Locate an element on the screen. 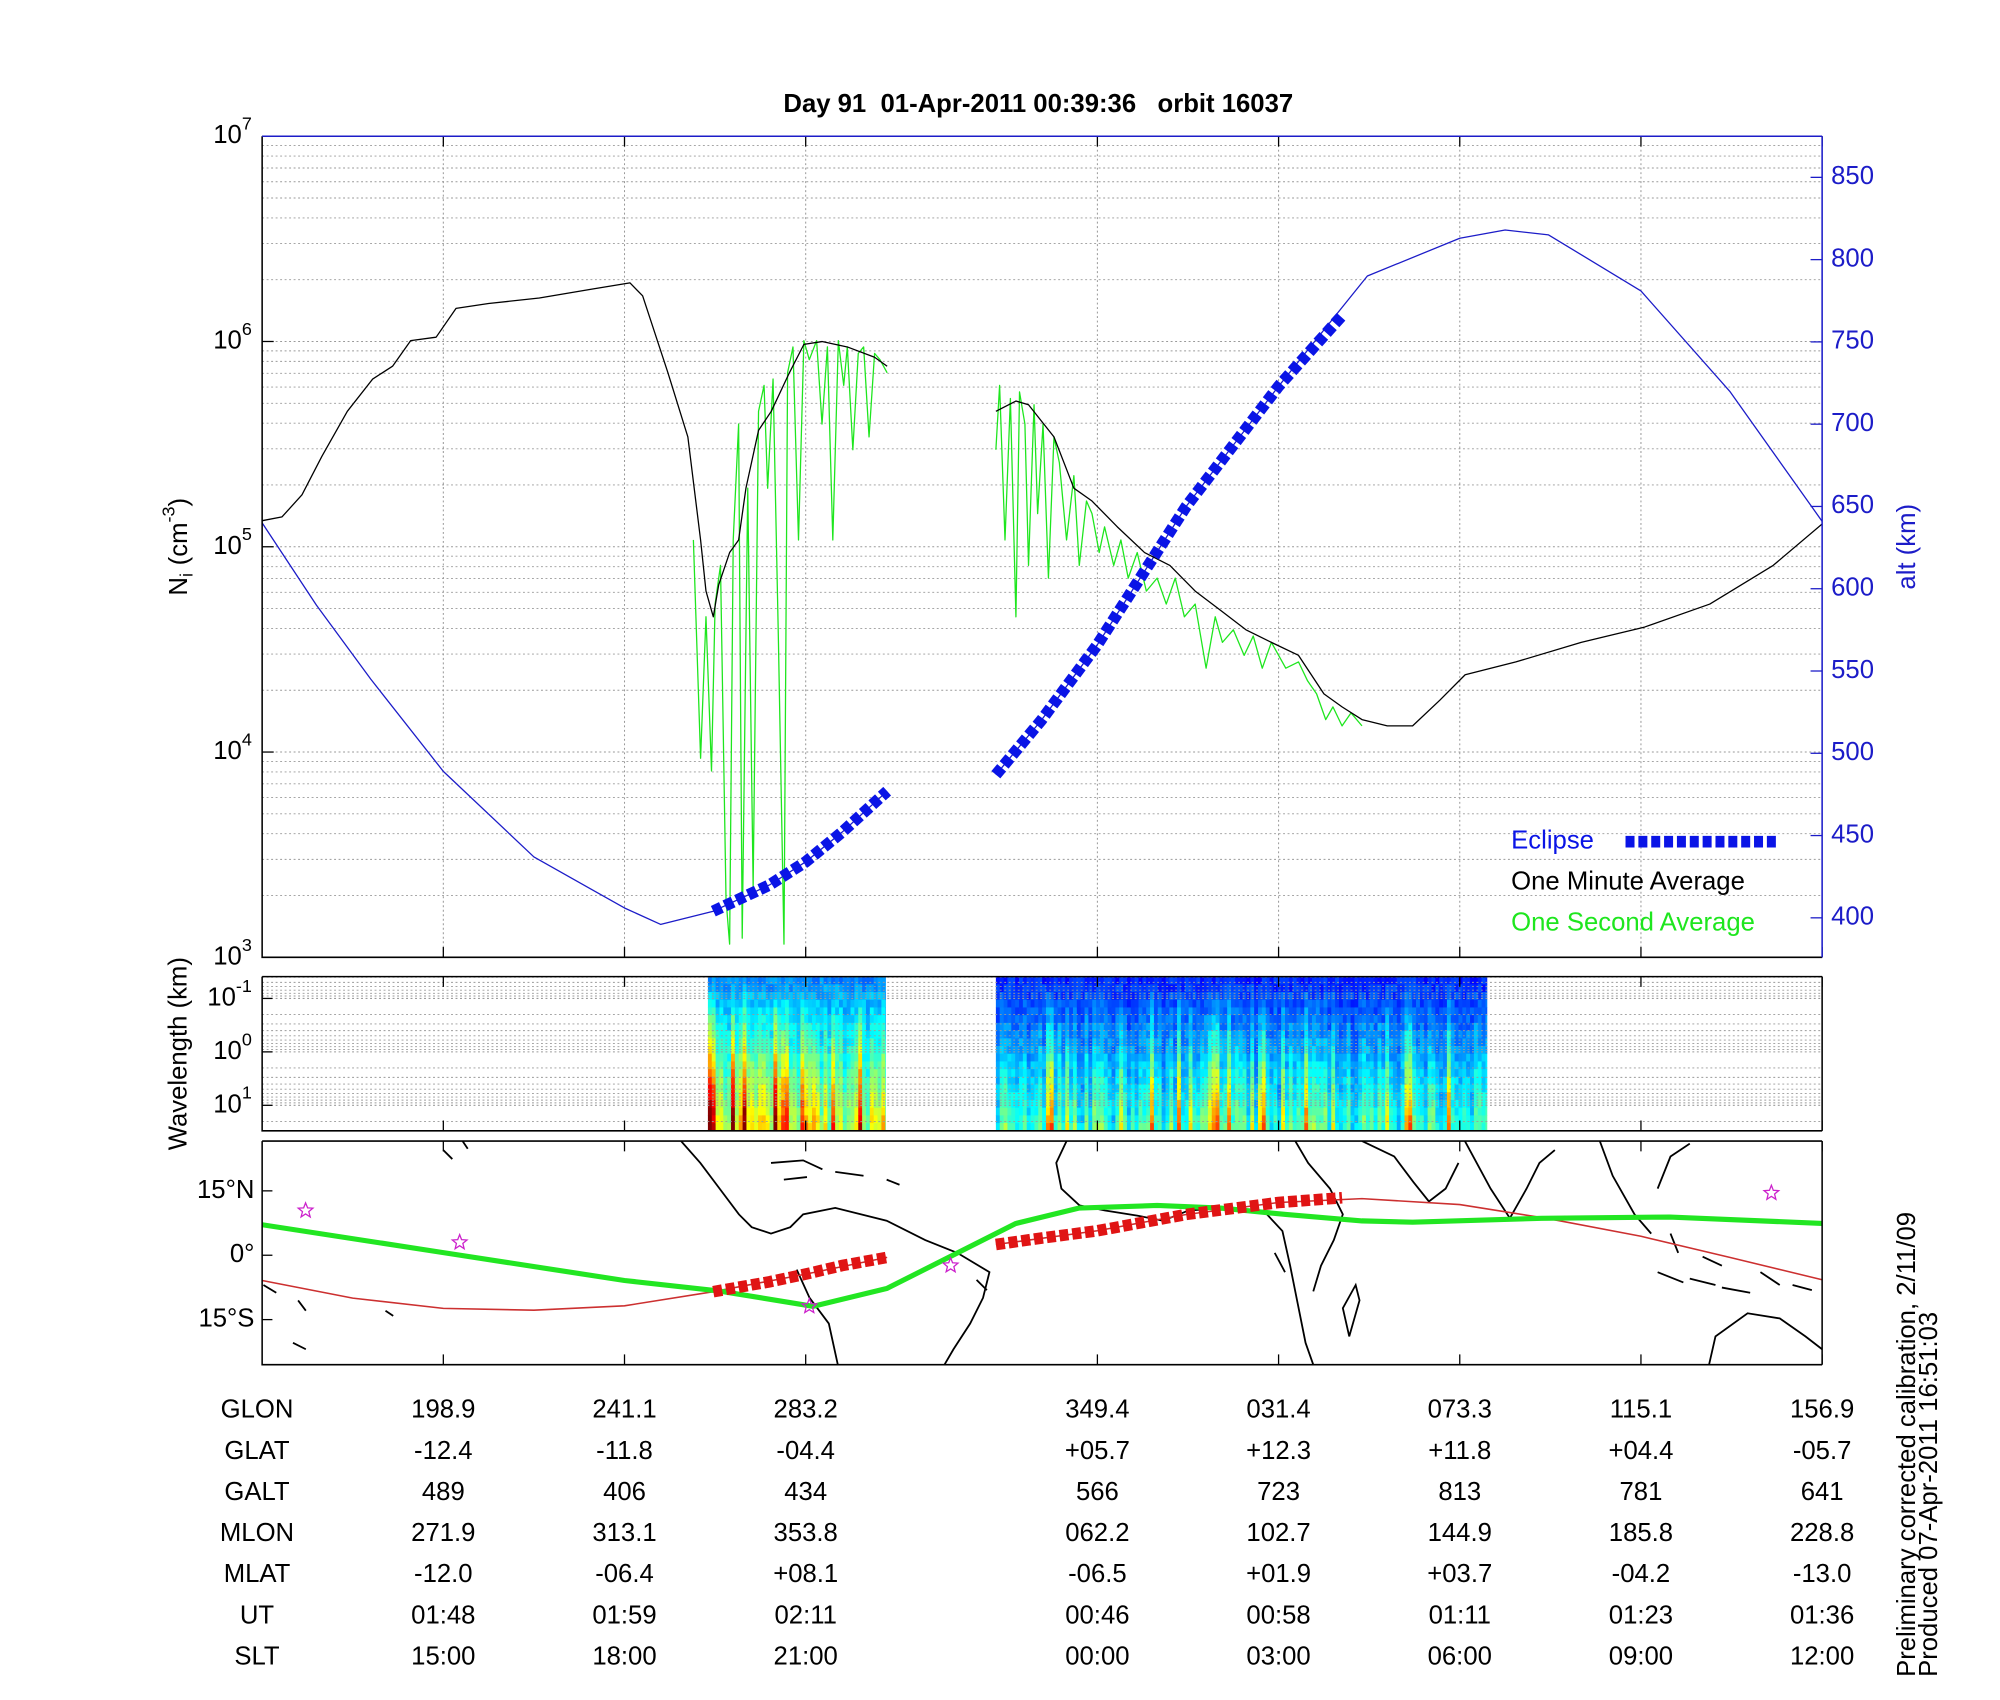 This screenshot has width=2000, height=1700. track-line is located at coordinates (1027, 1244).